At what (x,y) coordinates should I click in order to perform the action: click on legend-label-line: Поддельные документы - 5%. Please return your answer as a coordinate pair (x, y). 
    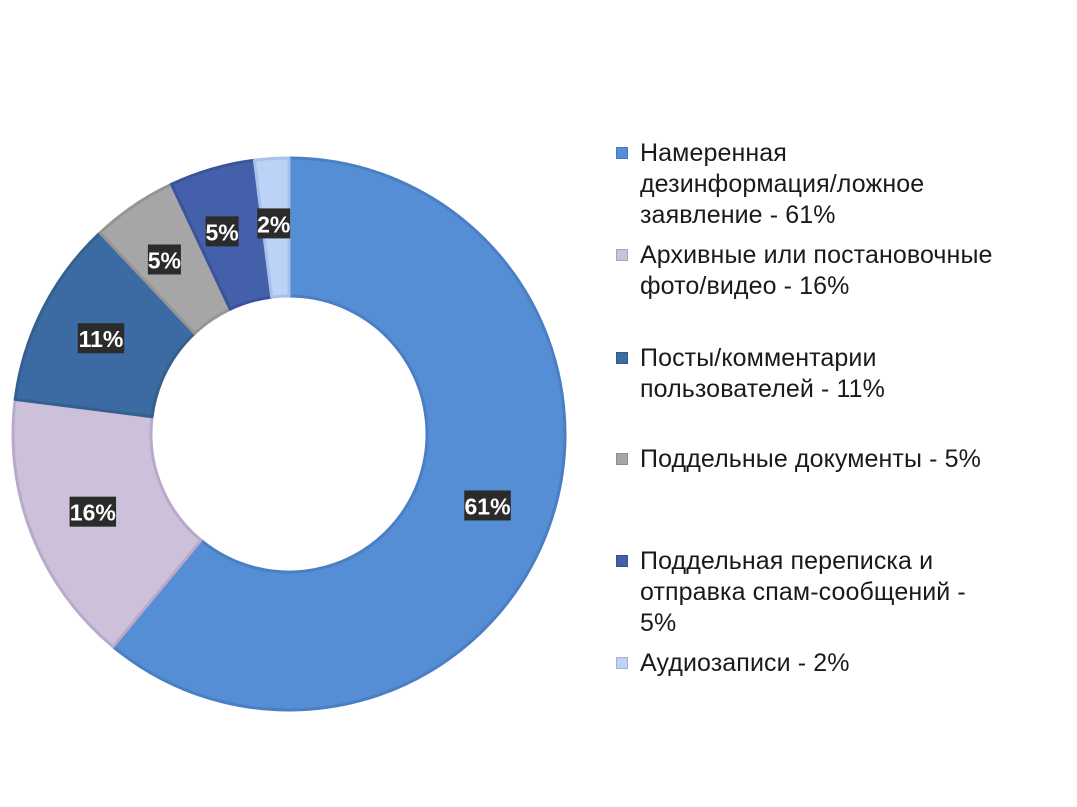
    Looking at the image, I should click on (810, 459).